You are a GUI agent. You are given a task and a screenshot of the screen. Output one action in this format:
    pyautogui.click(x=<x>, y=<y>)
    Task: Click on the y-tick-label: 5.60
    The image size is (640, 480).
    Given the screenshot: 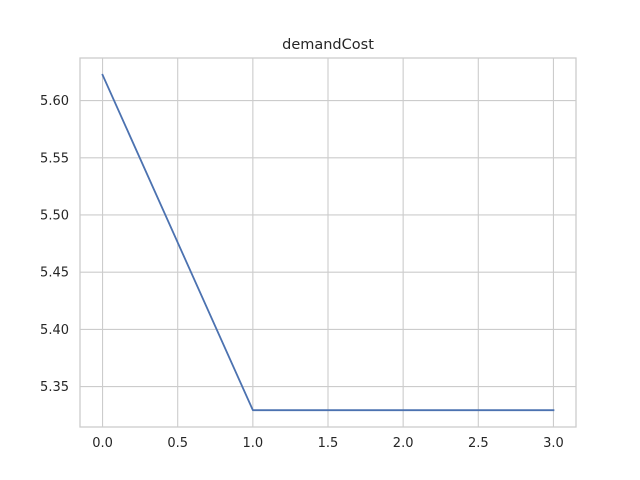 What is the action you would take?
    pyautogui.click(x=54, y=101)
    